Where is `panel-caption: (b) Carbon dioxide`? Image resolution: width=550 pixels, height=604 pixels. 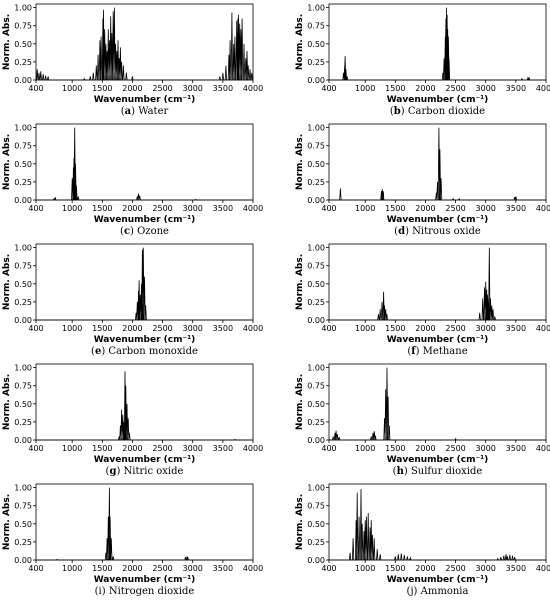
panel-caption: (b) Carbon dioxide is located at coordinates (437, 111).